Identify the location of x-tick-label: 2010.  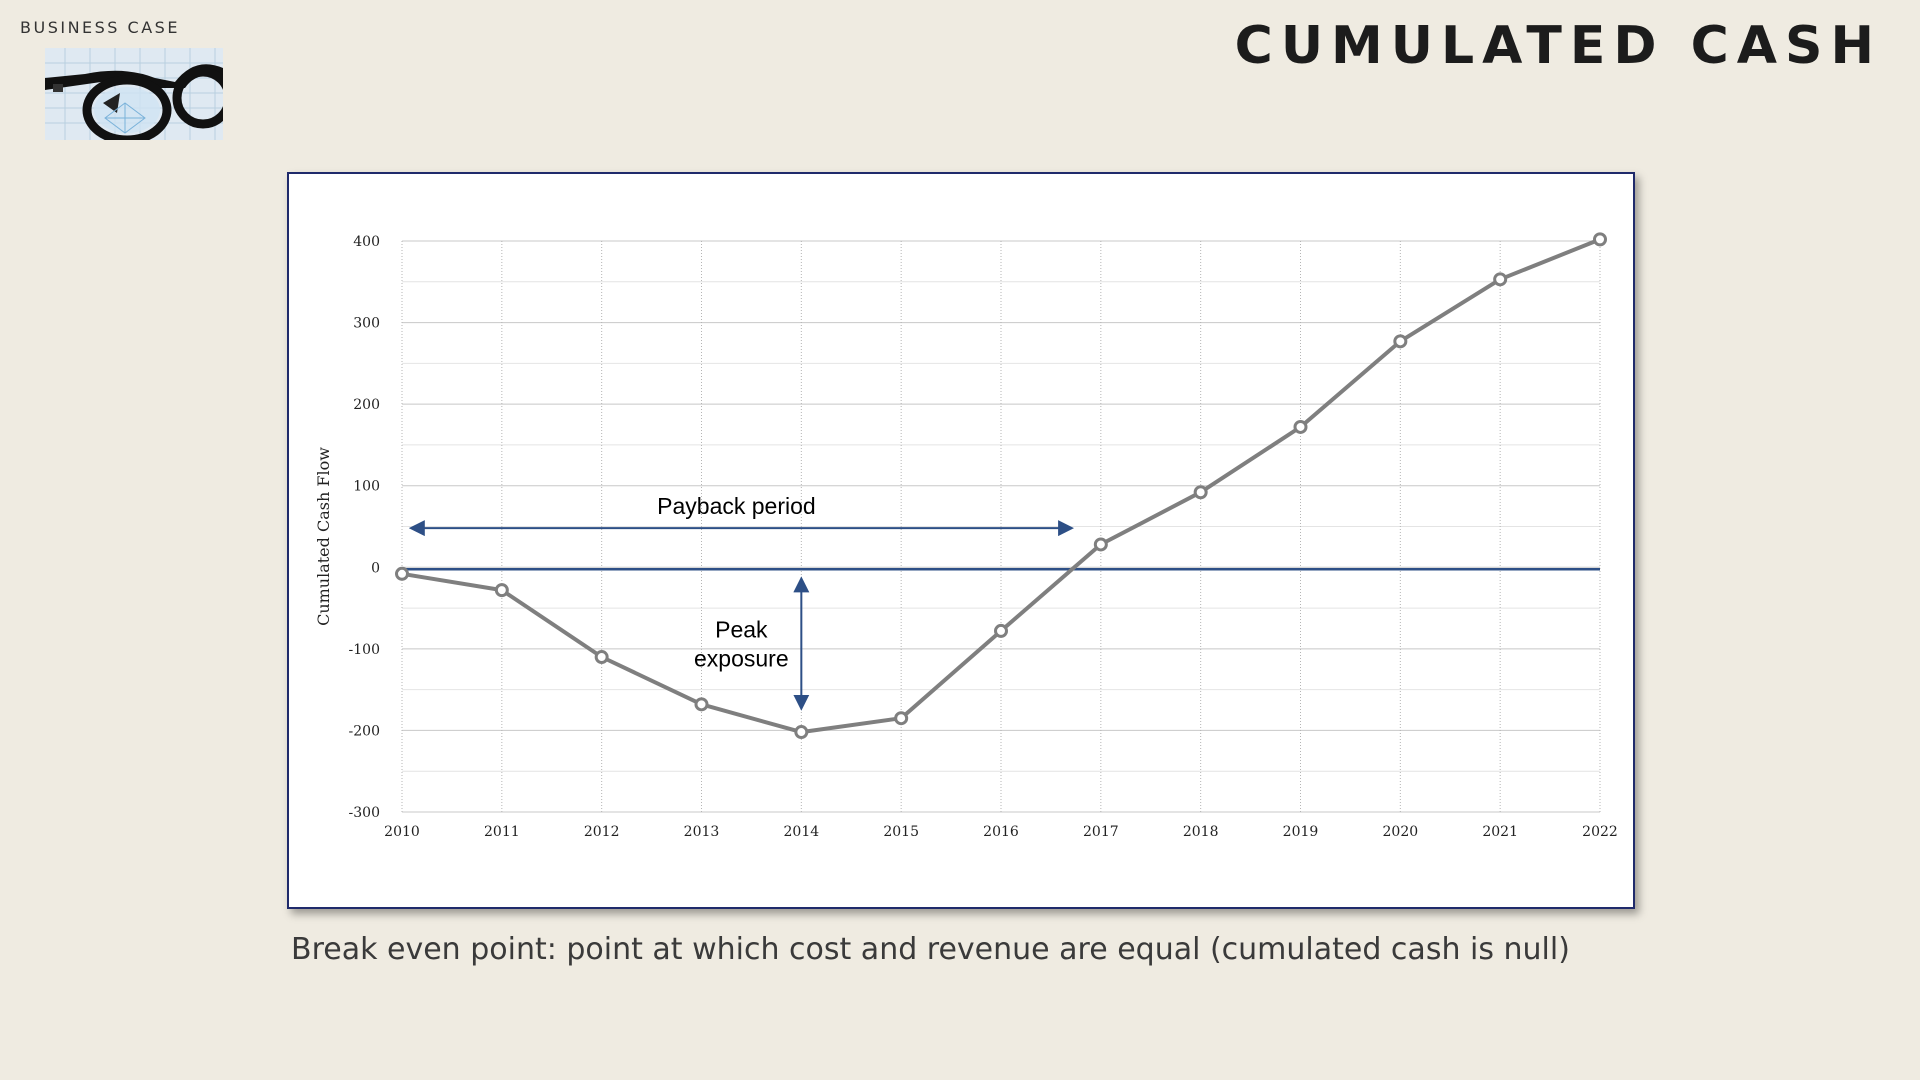
(402, 832).